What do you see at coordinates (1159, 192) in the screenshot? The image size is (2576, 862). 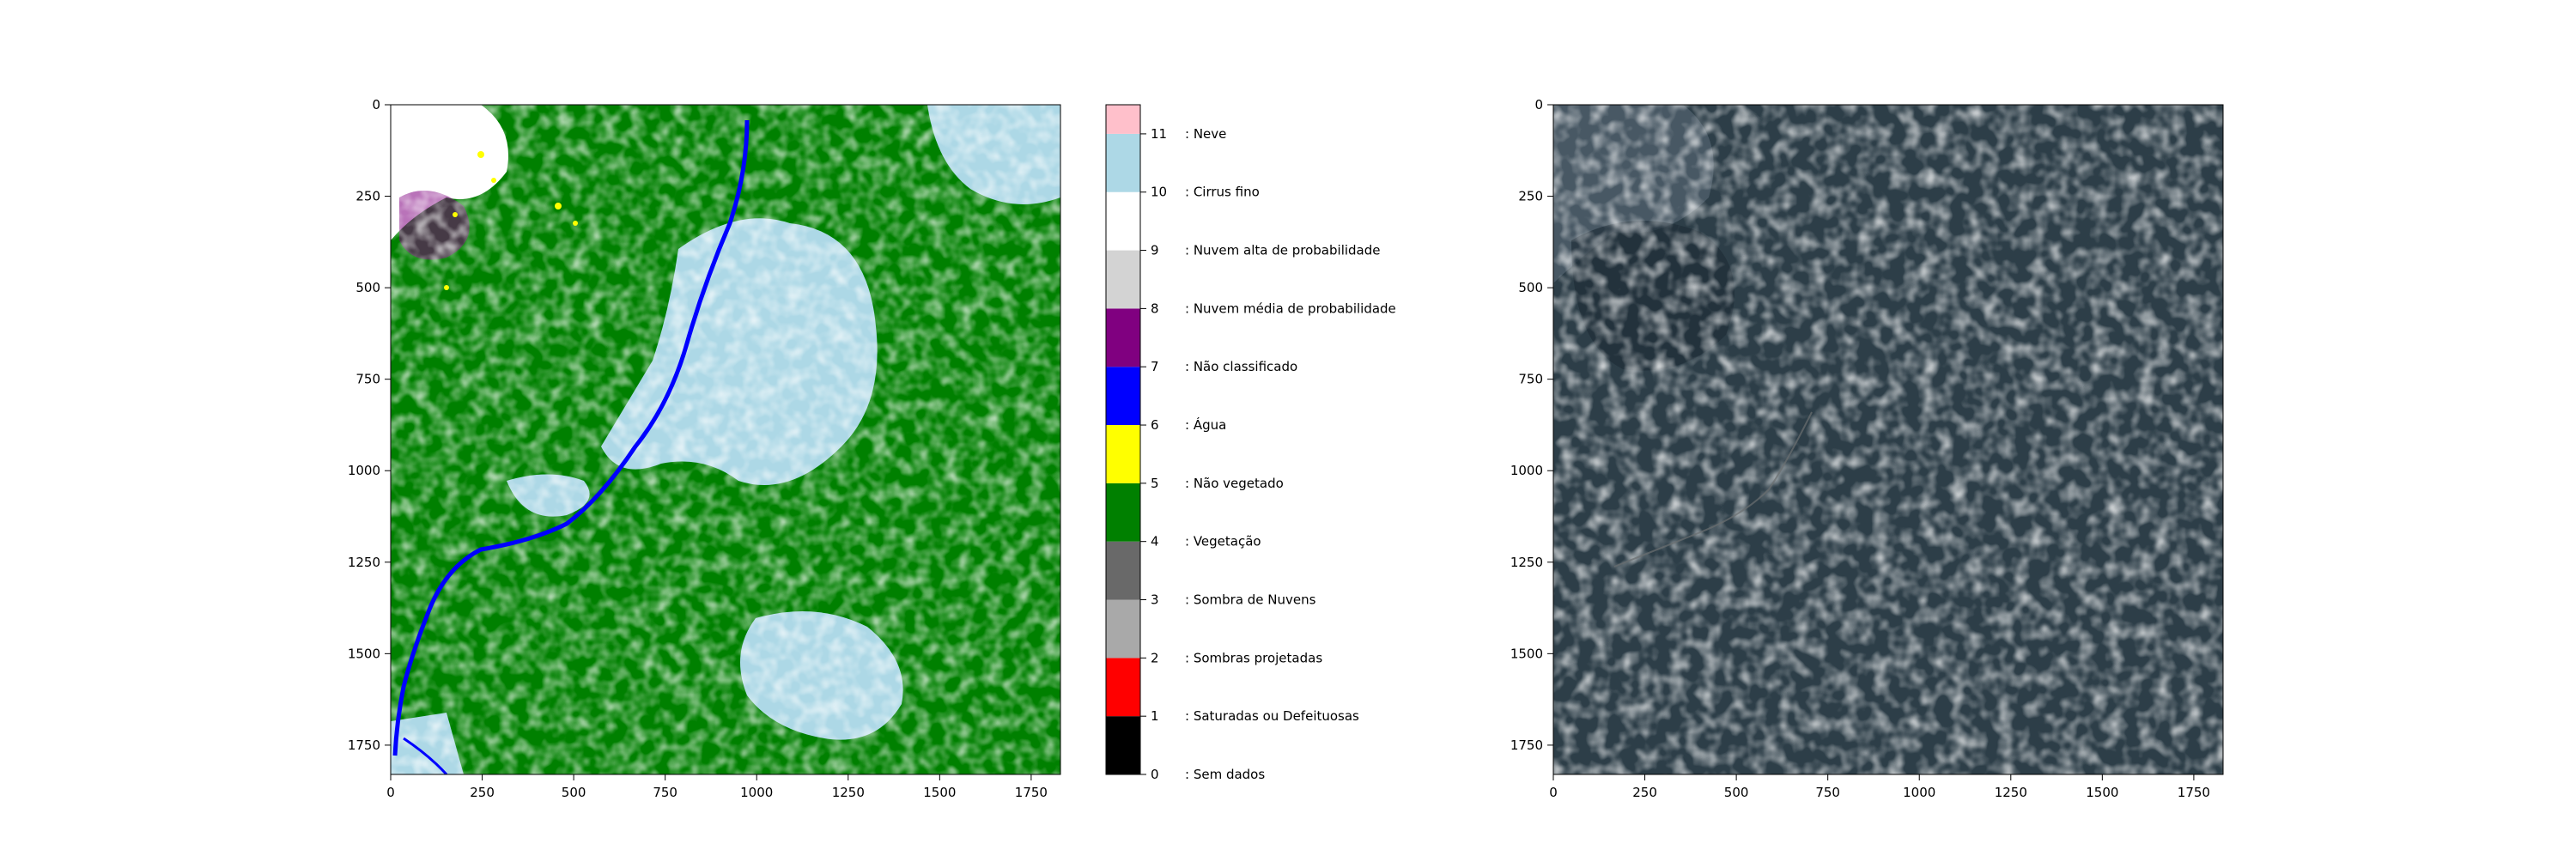 I see `colorbar-tick-label: 10` at bounding box center [1159, 192].